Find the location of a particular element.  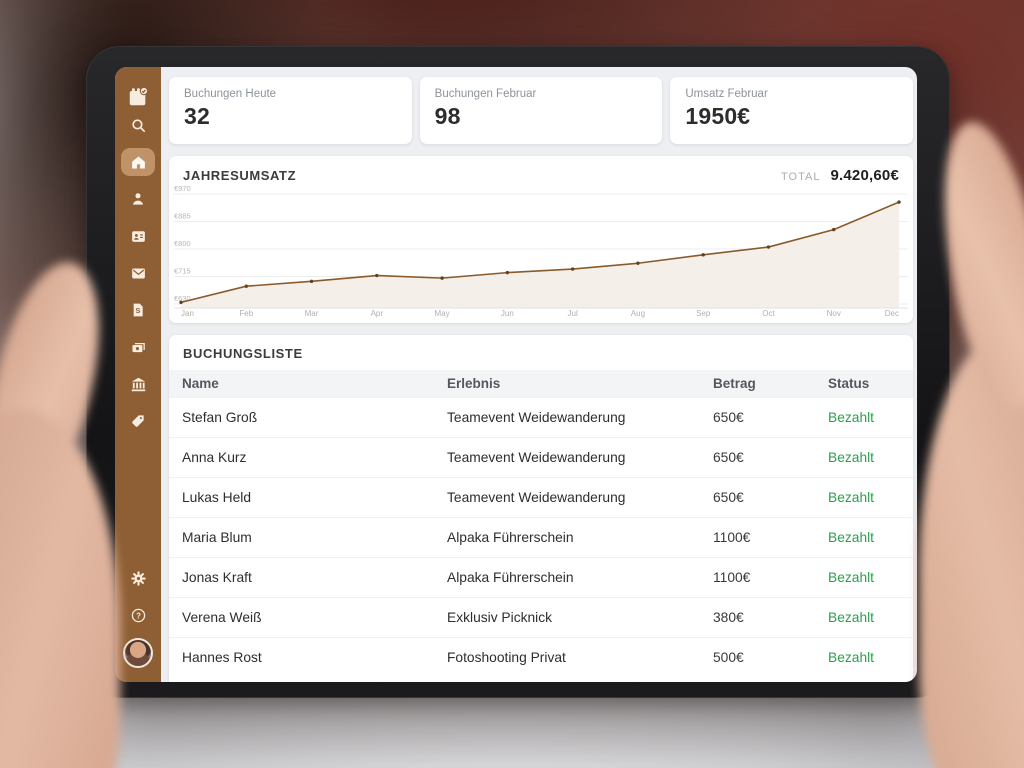

svg-text: €885 is located at coordinates (182, 216).